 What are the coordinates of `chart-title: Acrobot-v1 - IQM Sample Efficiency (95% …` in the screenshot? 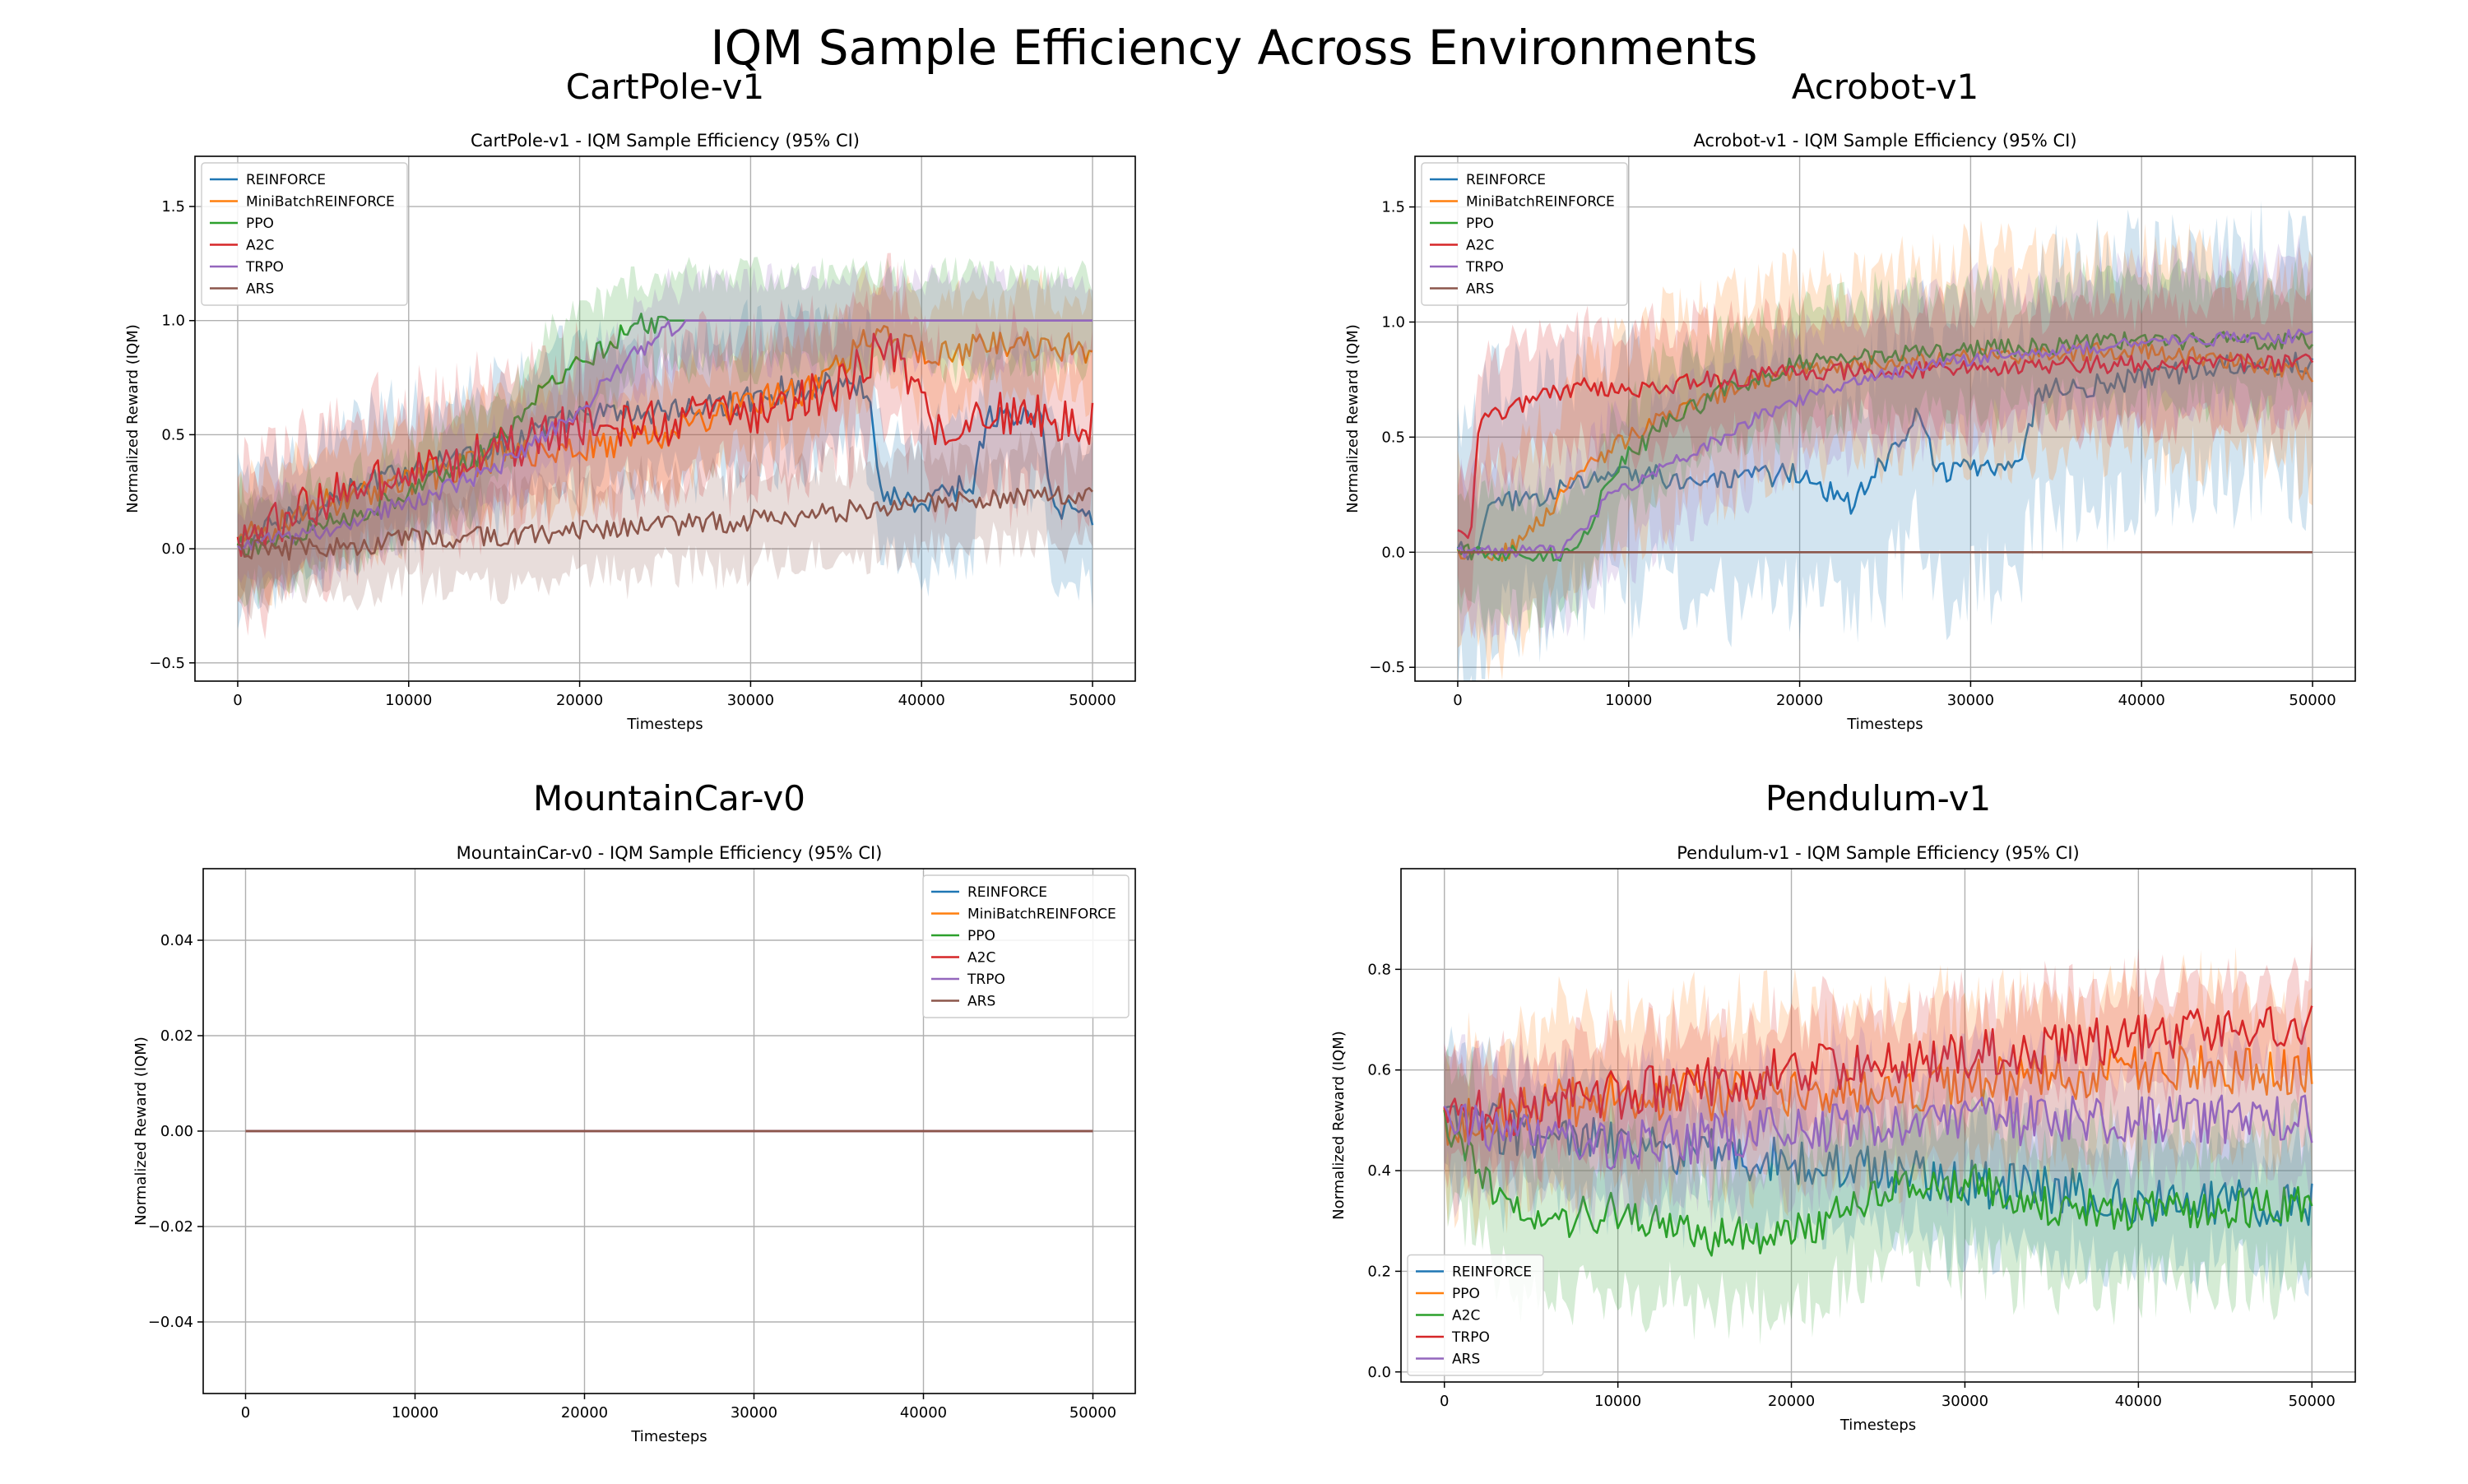 It's located at (1884, 141).